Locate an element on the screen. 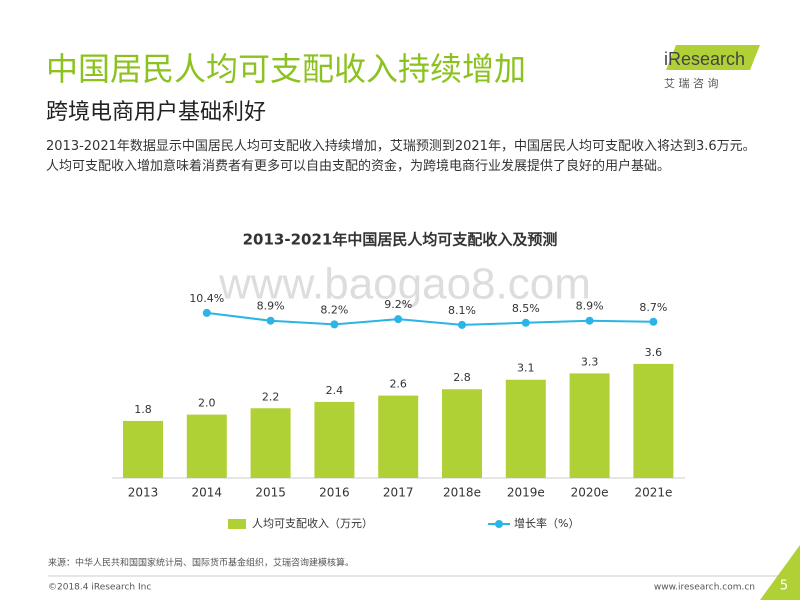 The image size is (800, 600). x-tick-label: 2018e is located at coordinates (462, 493).